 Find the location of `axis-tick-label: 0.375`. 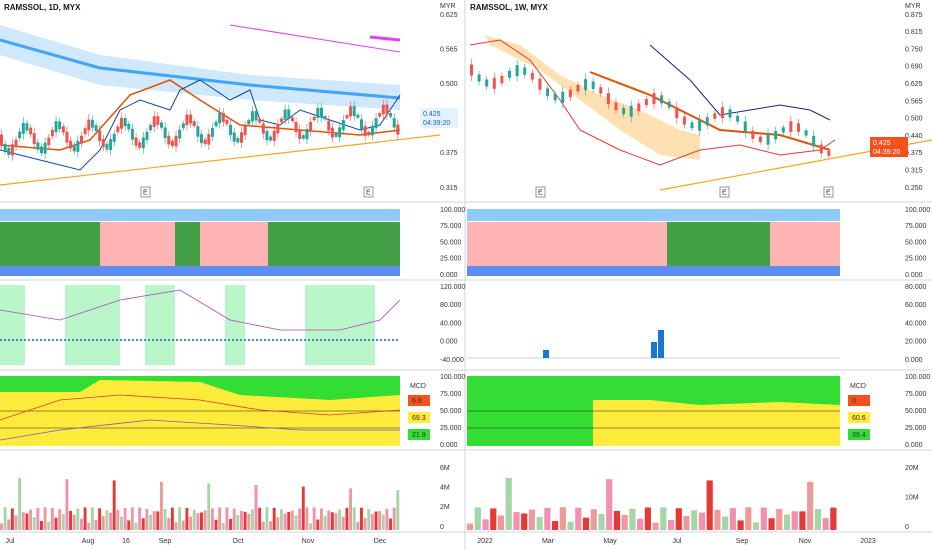

axis-tick-label: 0.375 is located at coordinates (449, 153).